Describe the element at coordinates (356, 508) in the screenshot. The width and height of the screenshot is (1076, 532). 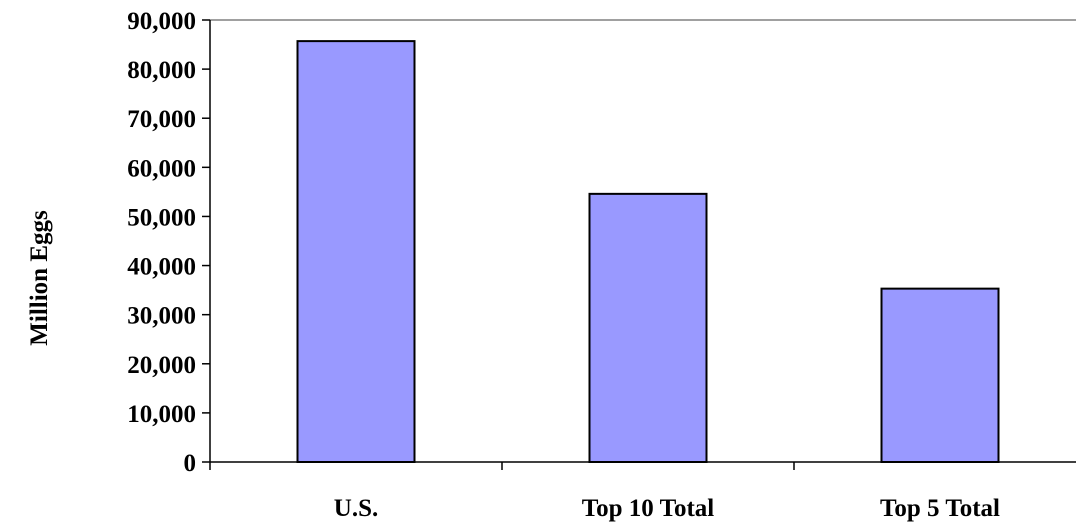
I see `x-category-label: U.S.` at that location.